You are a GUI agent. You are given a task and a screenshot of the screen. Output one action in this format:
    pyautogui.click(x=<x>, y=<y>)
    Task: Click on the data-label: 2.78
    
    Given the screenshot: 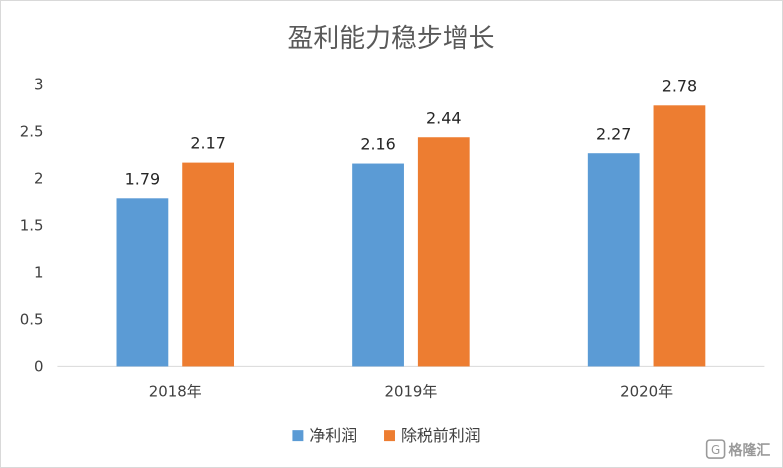 What is the action you would take?
    pyautogui.click(x=679, y=85)
    